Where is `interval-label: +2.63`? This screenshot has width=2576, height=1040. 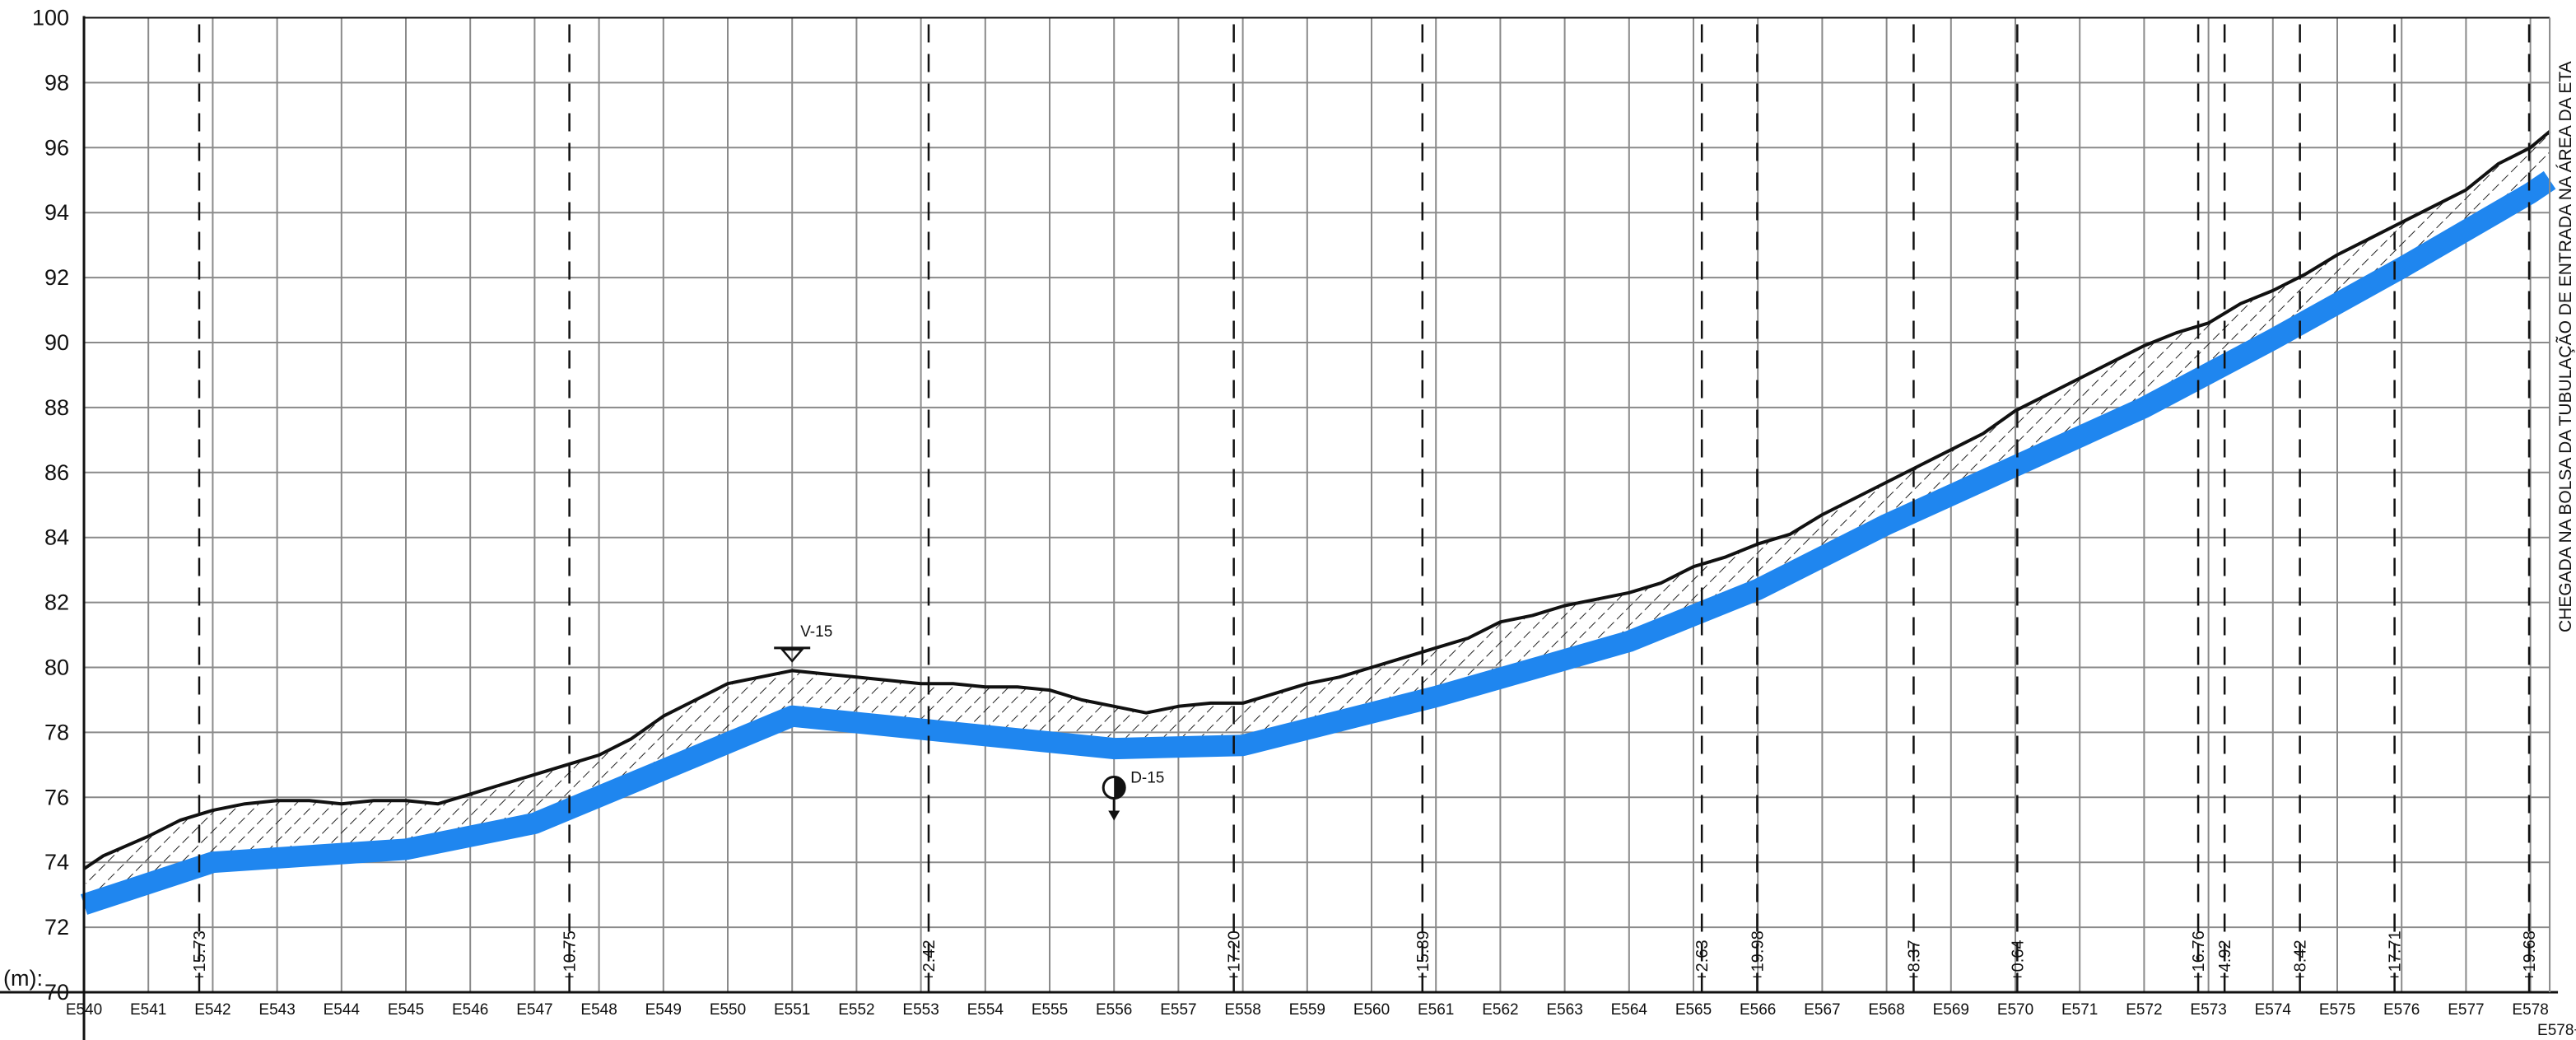 interval-label: +2.63 is located at coordinates (1703, 961).